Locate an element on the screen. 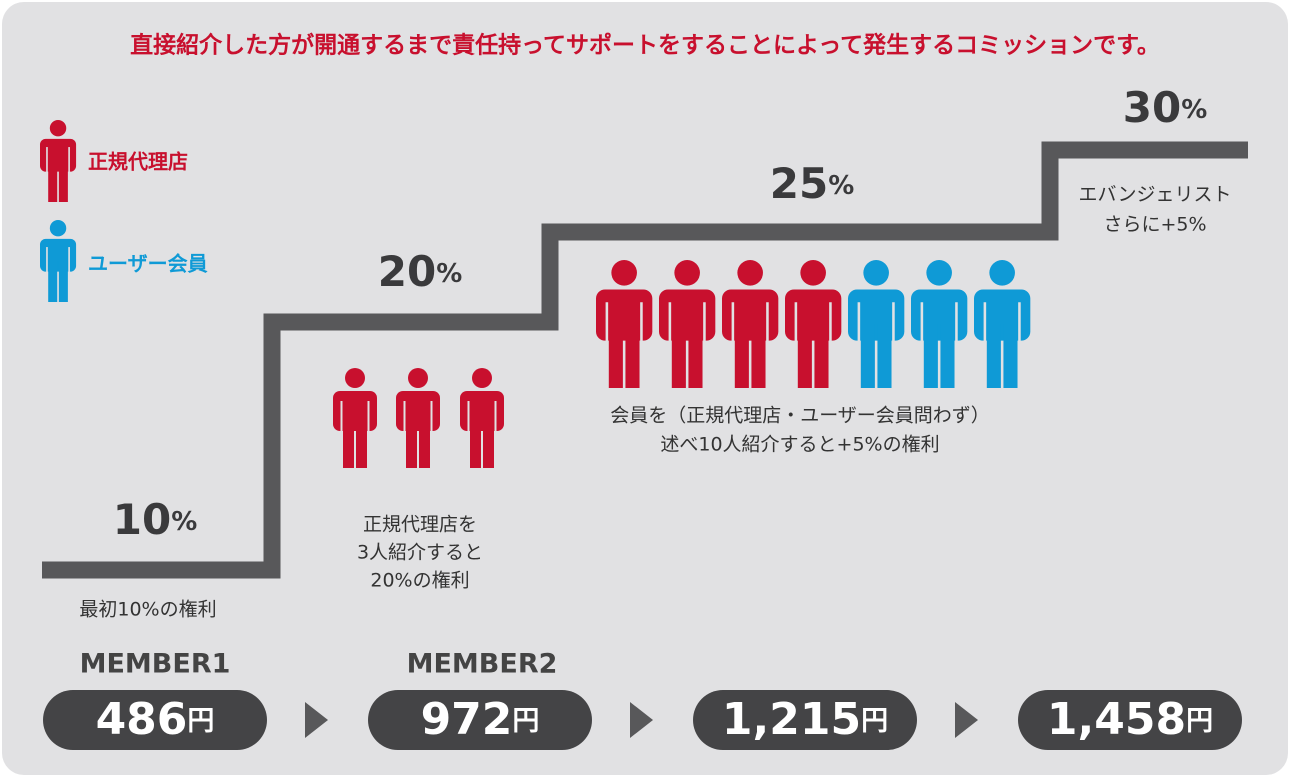 The height and width of the screenshot is (777, 1290). step-description: 述べ10人紹介すると+5%の権利 is located at coordinates (799, 445).